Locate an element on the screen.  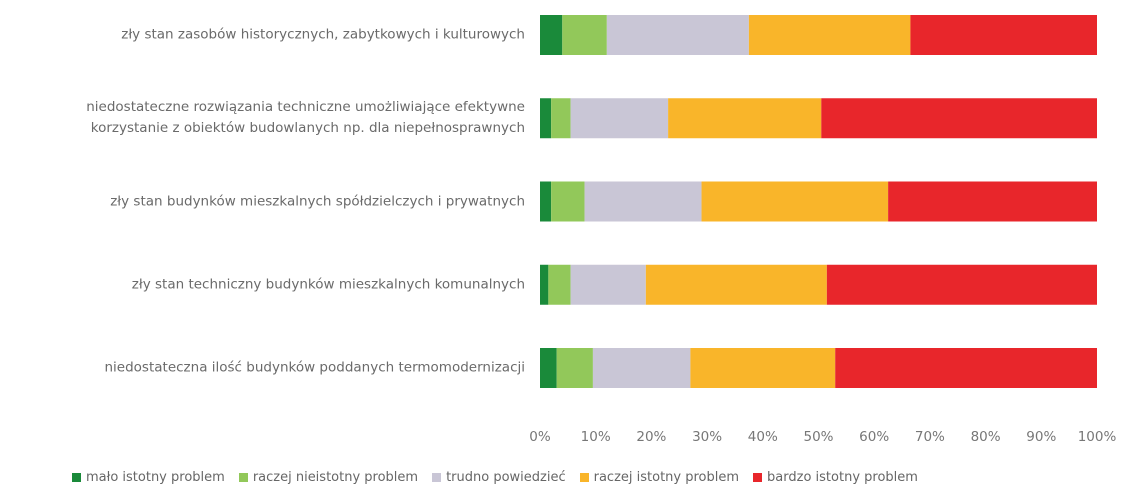
legend-item: trudno powiedzieć is located at coordinates (499, 477).